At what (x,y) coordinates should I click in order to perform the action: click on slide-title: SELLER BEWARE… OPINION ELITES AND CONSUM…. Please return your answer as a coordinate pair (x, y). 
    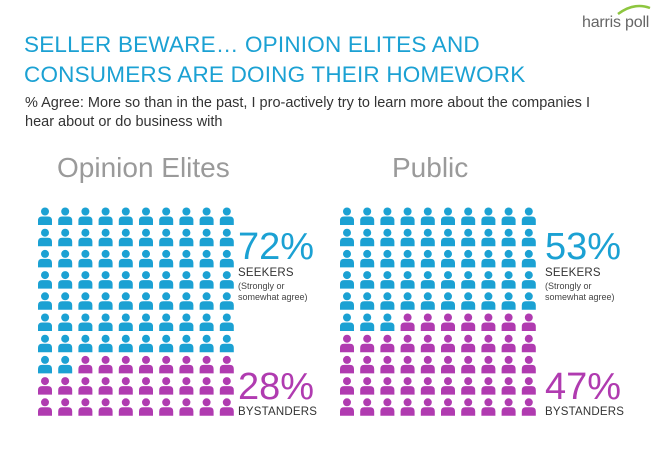
    Looking at the image, I should click on (275, 59).